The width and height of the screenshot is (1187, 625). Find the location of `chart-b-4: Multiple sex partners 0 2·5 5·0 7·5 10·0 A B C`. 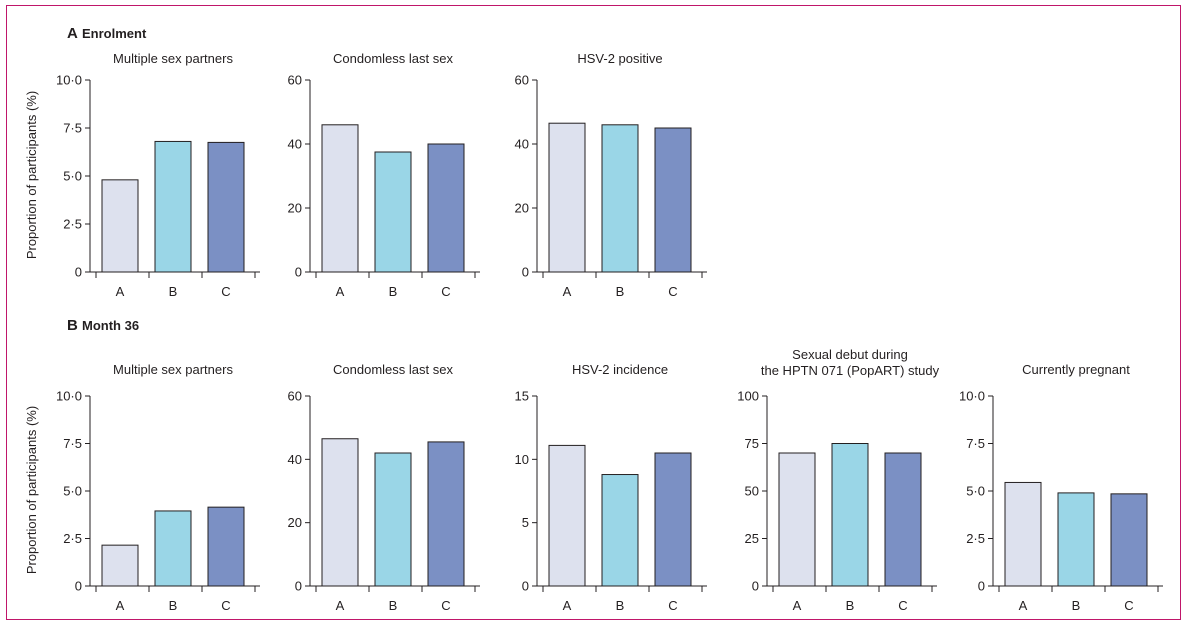

chart-b-4: Multiple sex partners 0 2·5 5·0 7·5 10·0 A B C is located at coordinates (158, 487).